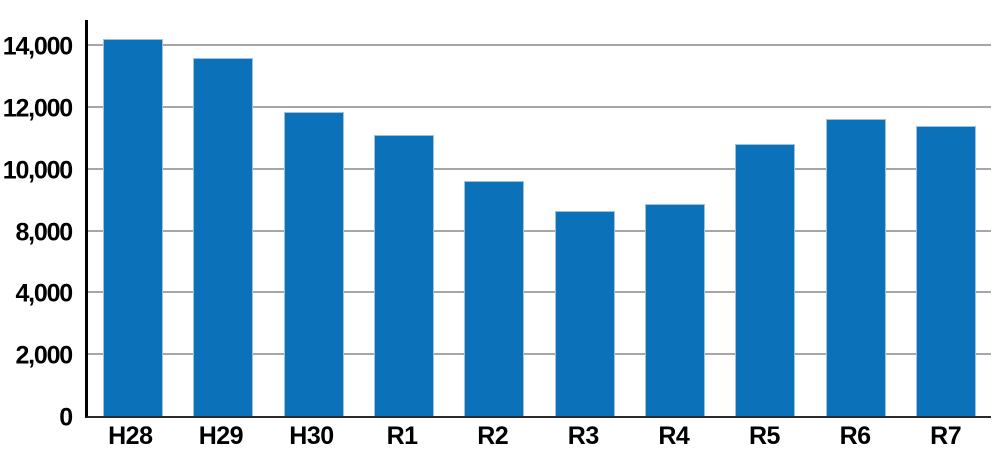 The height and width of the screenshot is (450, 1000). What do you see at coordinates (584, 313) in the screenshot?
I see `bar-R3` at bounding box center [584, 313].